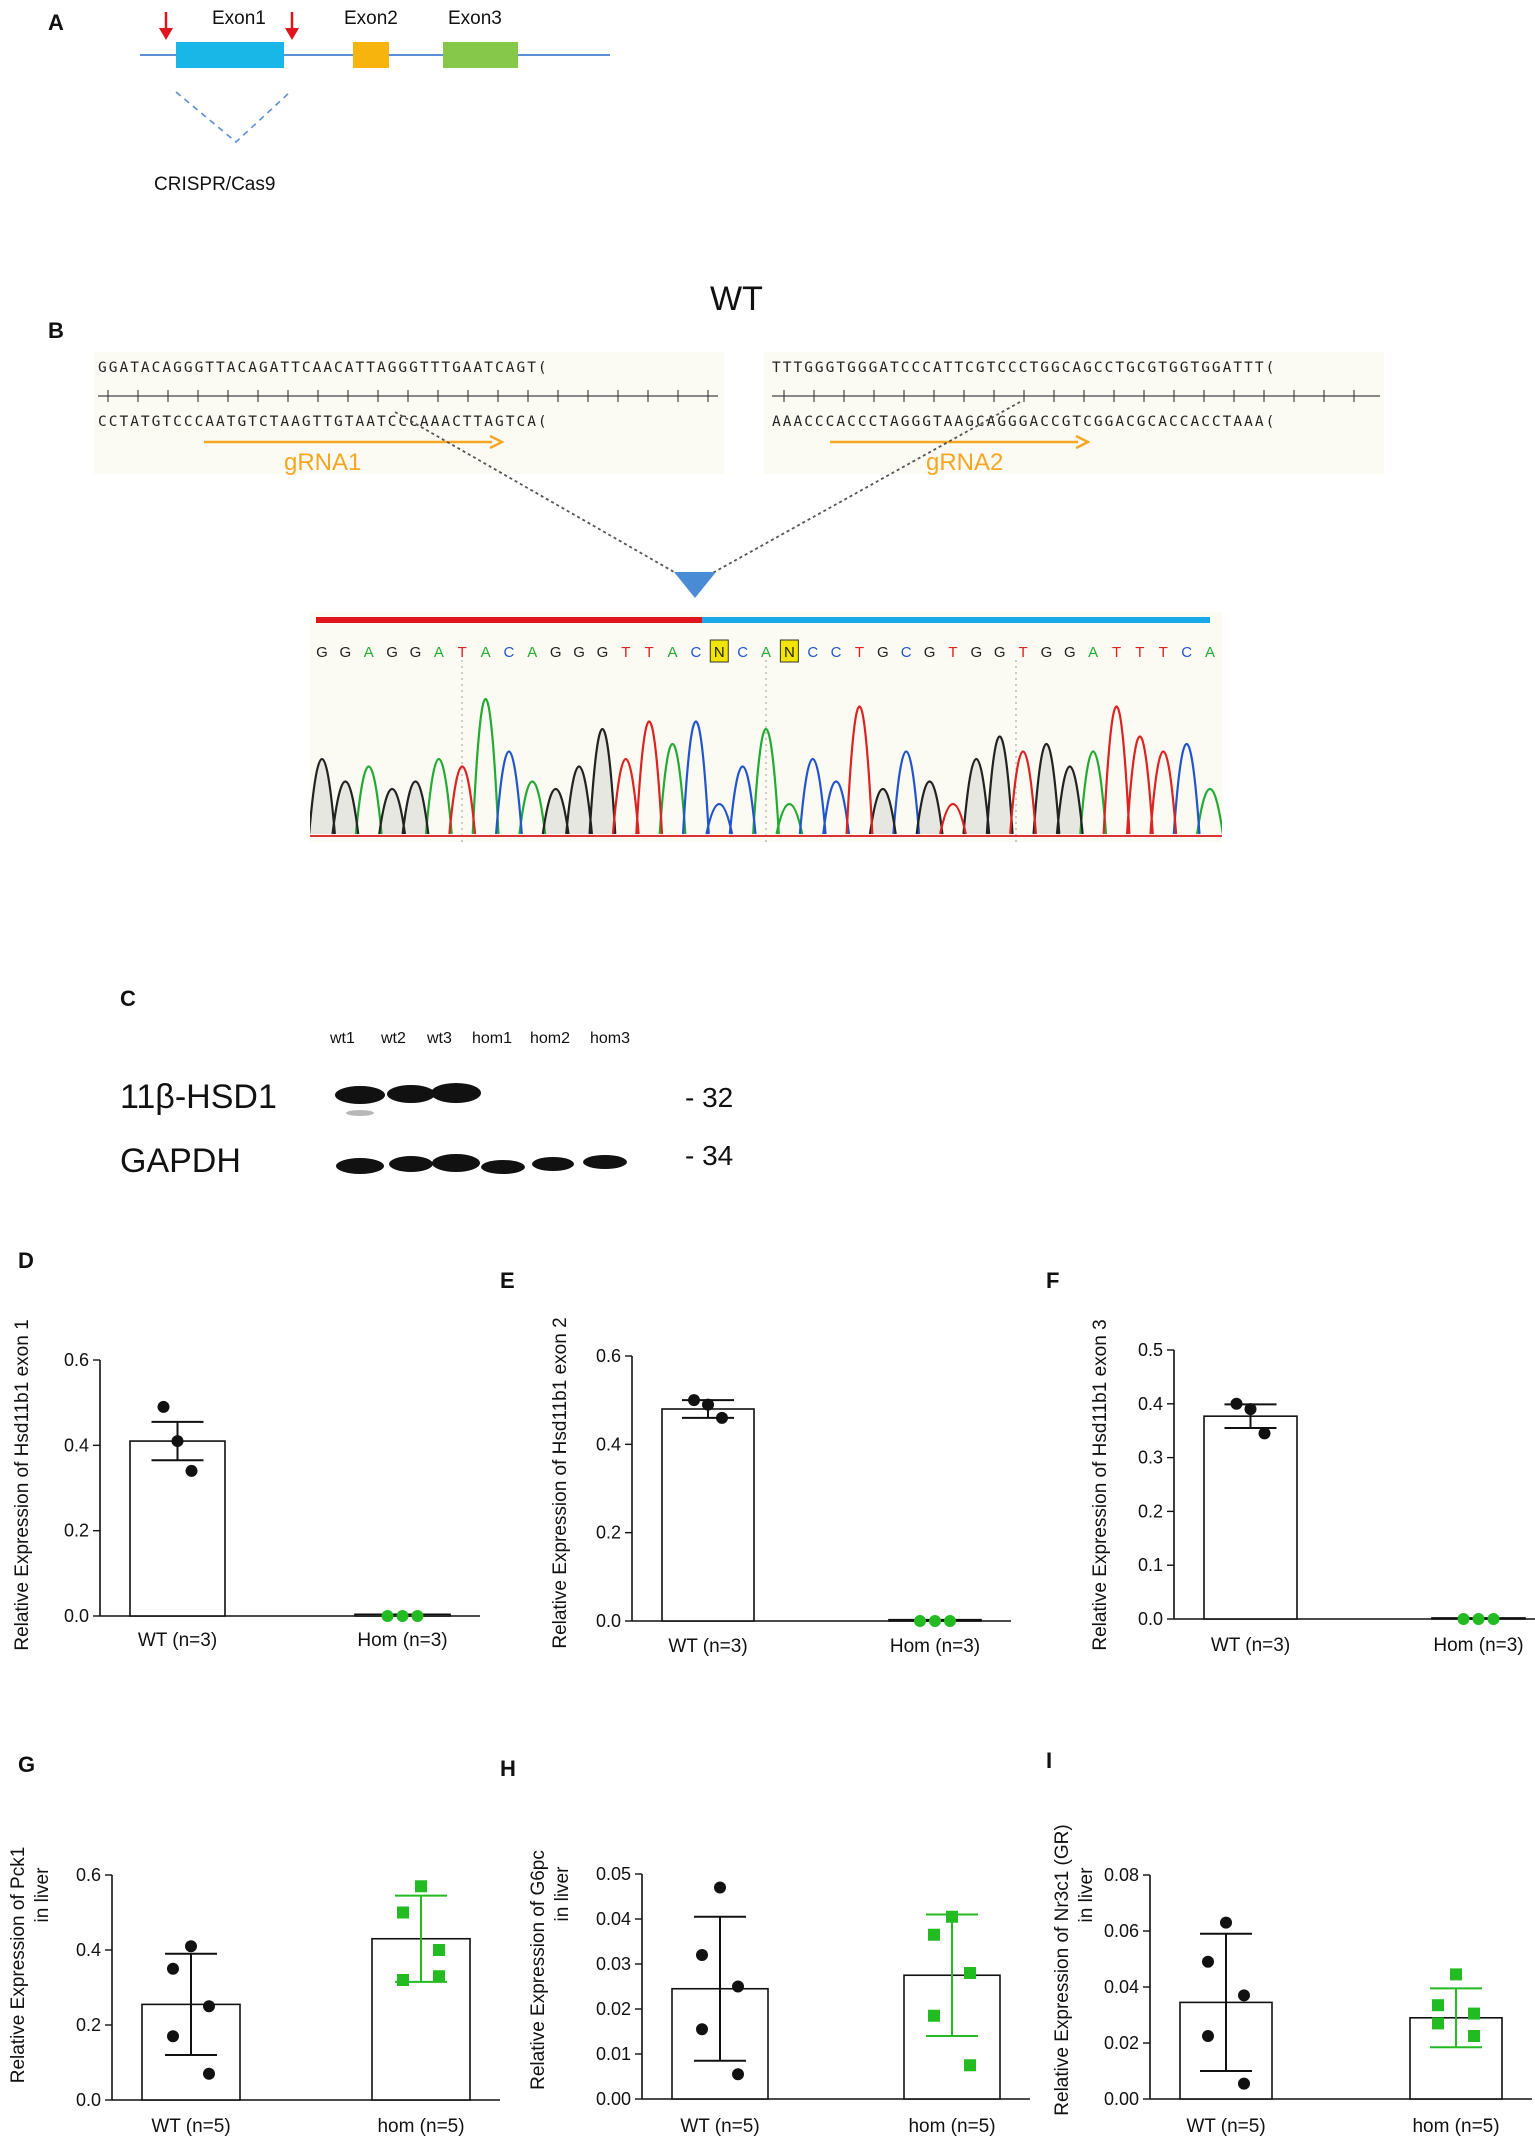 This screenshot has height=2145, width=1535. Describe the element at coordinates (1150, 1458) in the screenshot. I see `y-tick-label: 0.3` at that location.